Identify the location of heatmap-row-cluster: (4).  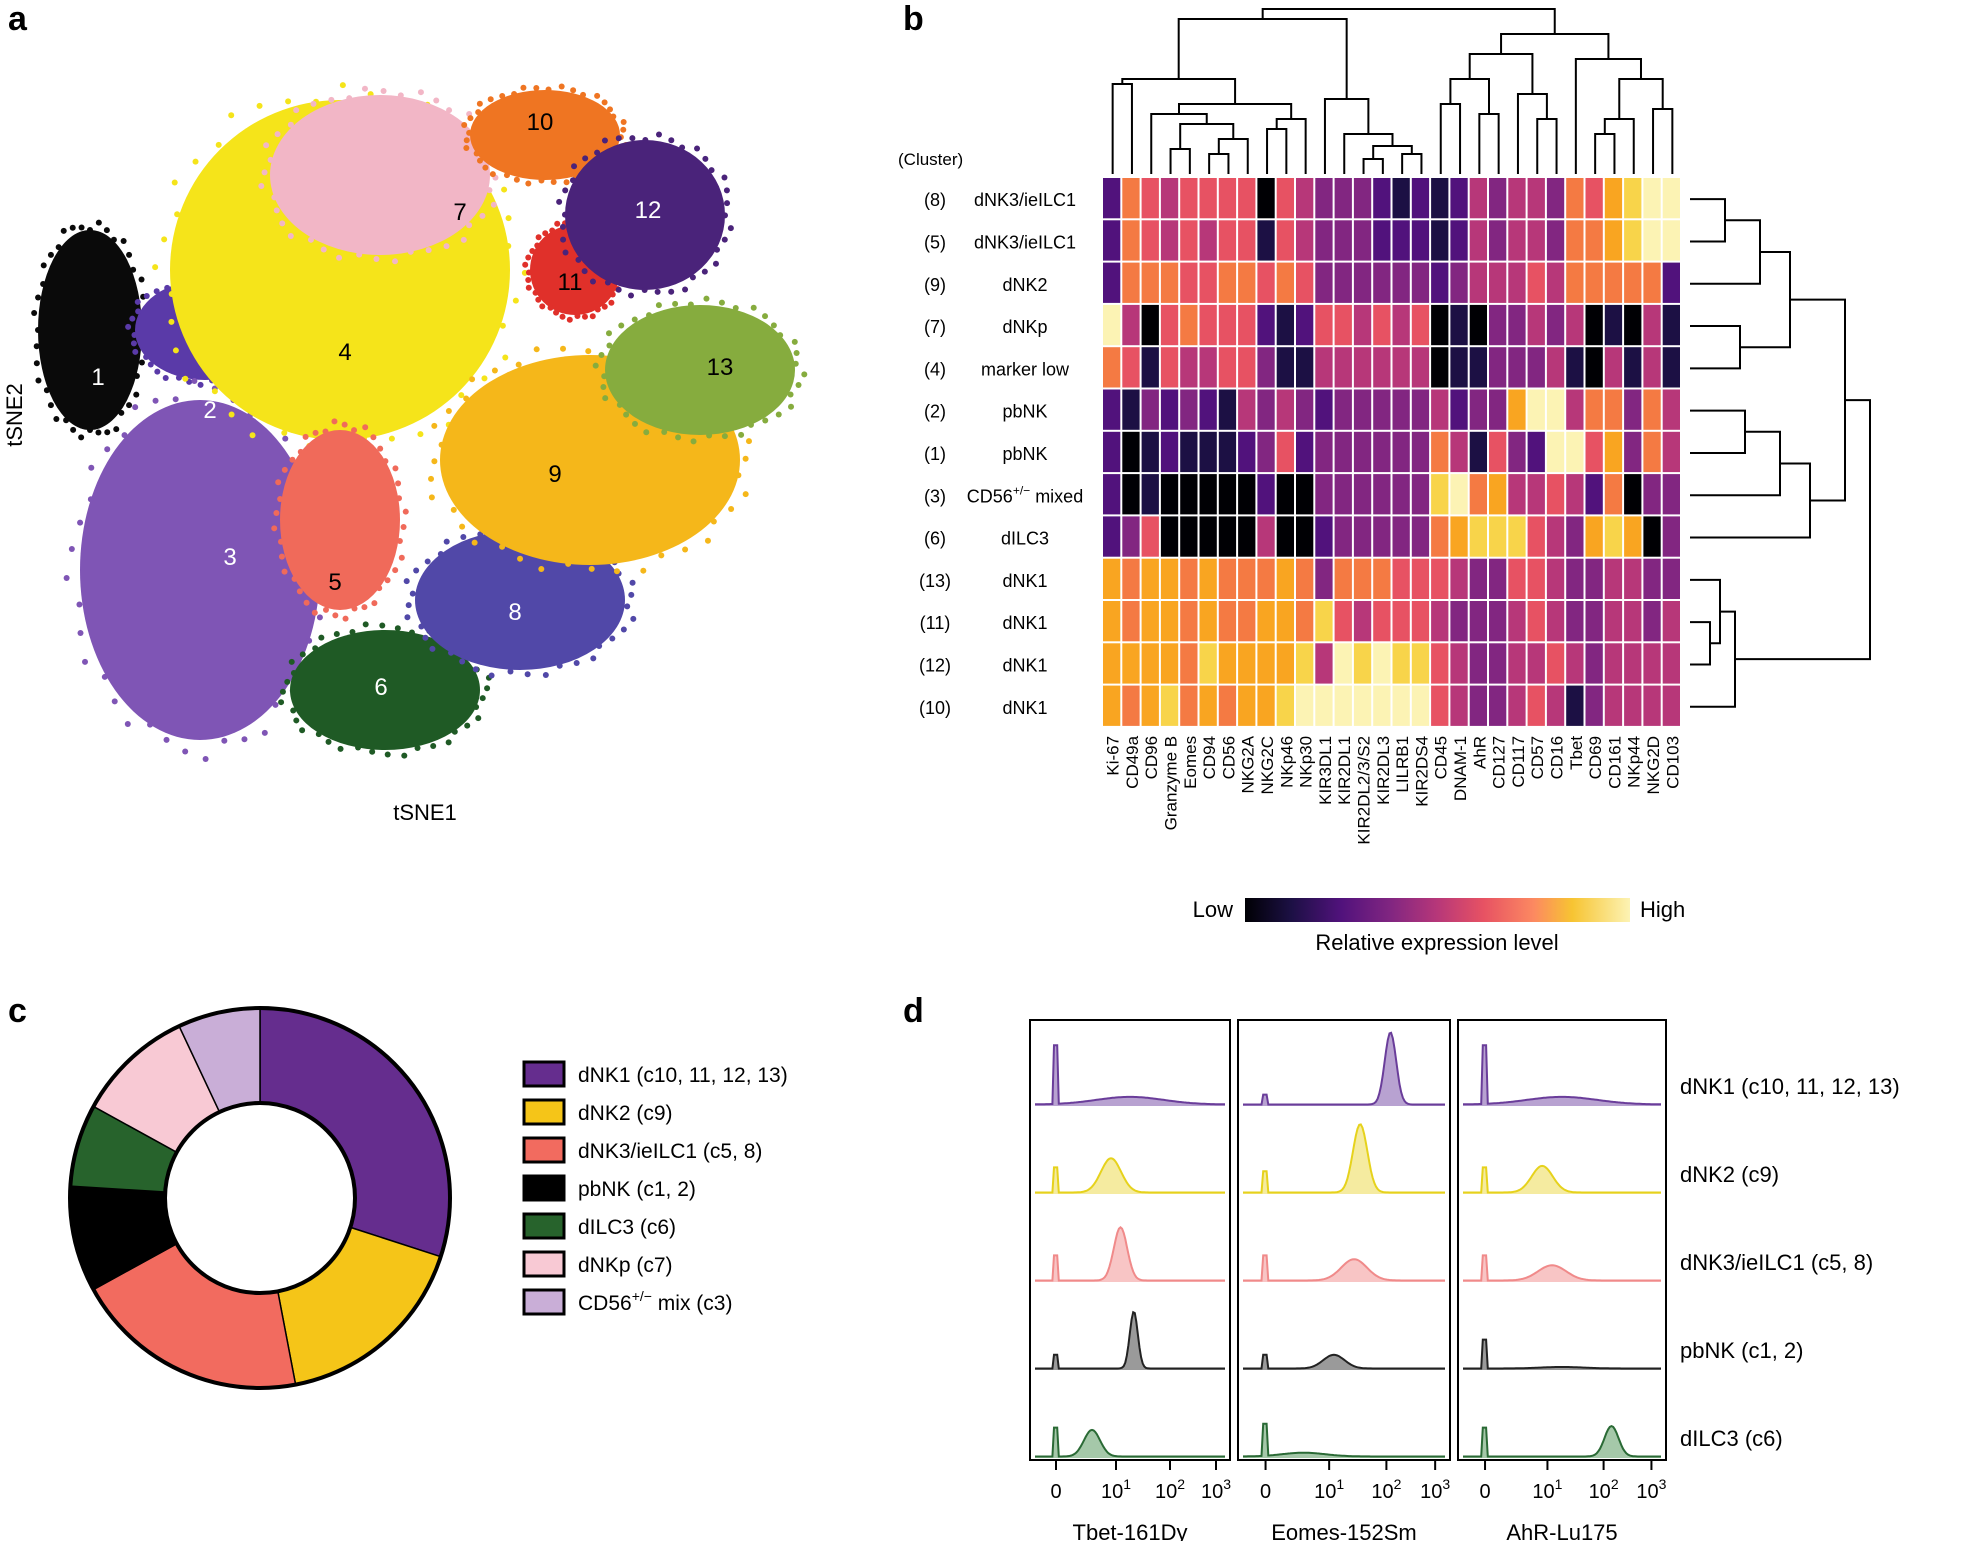
(935, 369).